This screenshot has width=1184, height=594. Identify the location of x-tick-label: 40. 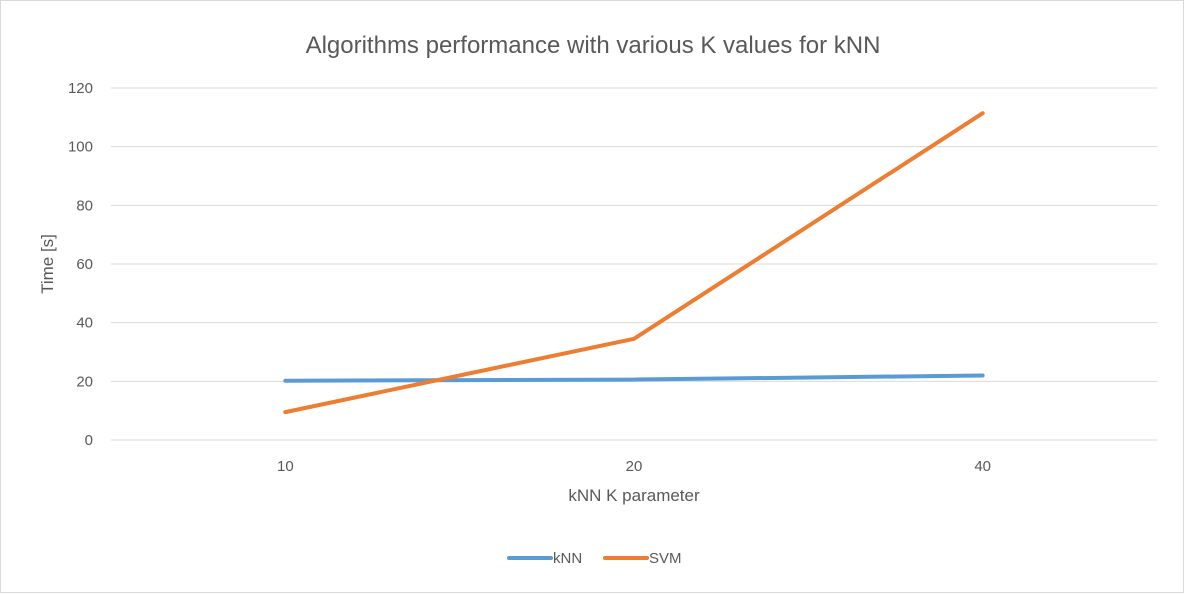
(982, 466).